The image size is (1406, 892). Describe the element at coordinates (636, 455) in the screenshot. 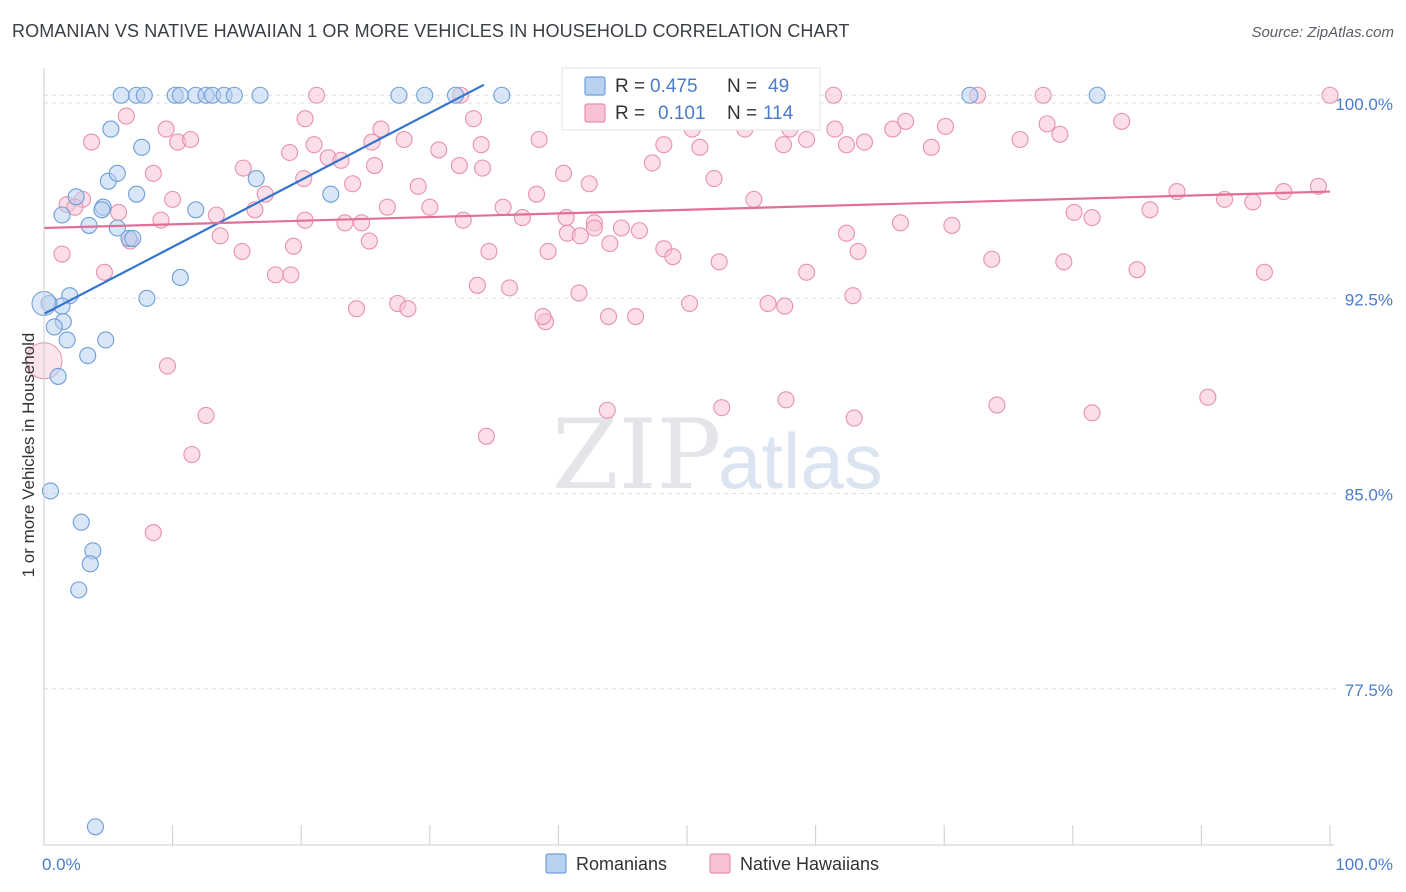

I see `watermark-zip: ZIP` at that location.